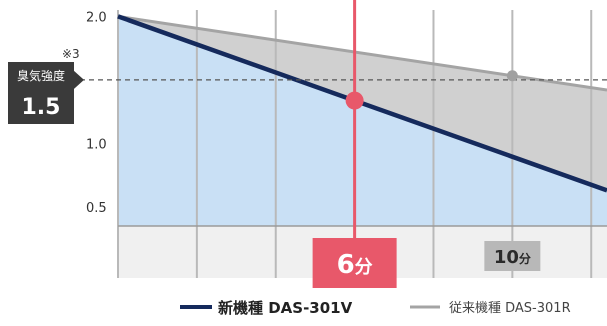 Image resolution: width=607 pixels, height=326 pixels. I want to click on callout-6min-label: 6分, so click(355, 265).